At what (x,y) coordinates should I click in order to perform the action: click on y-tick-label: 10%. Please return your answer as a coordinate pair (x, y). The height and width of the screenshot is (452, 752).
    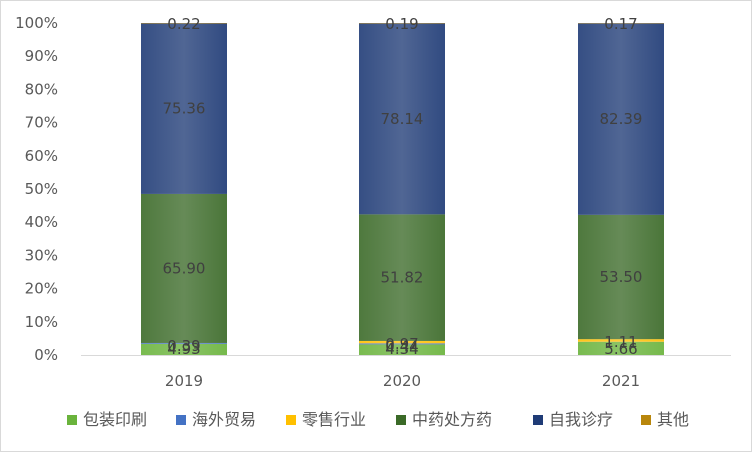
    Looking at the image, I should click on (41, 322).